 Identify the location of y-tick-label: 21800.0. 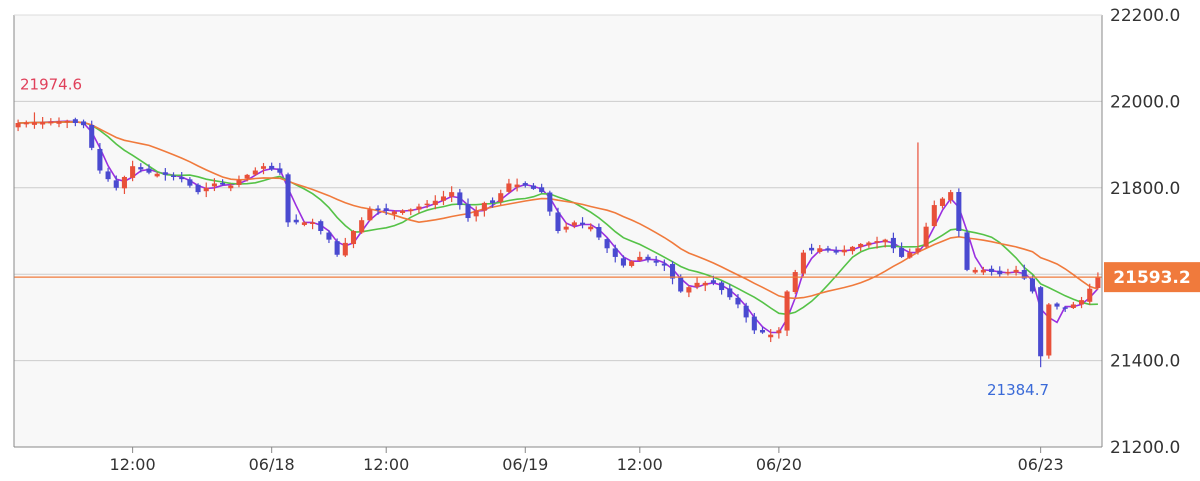
(1145, 189).